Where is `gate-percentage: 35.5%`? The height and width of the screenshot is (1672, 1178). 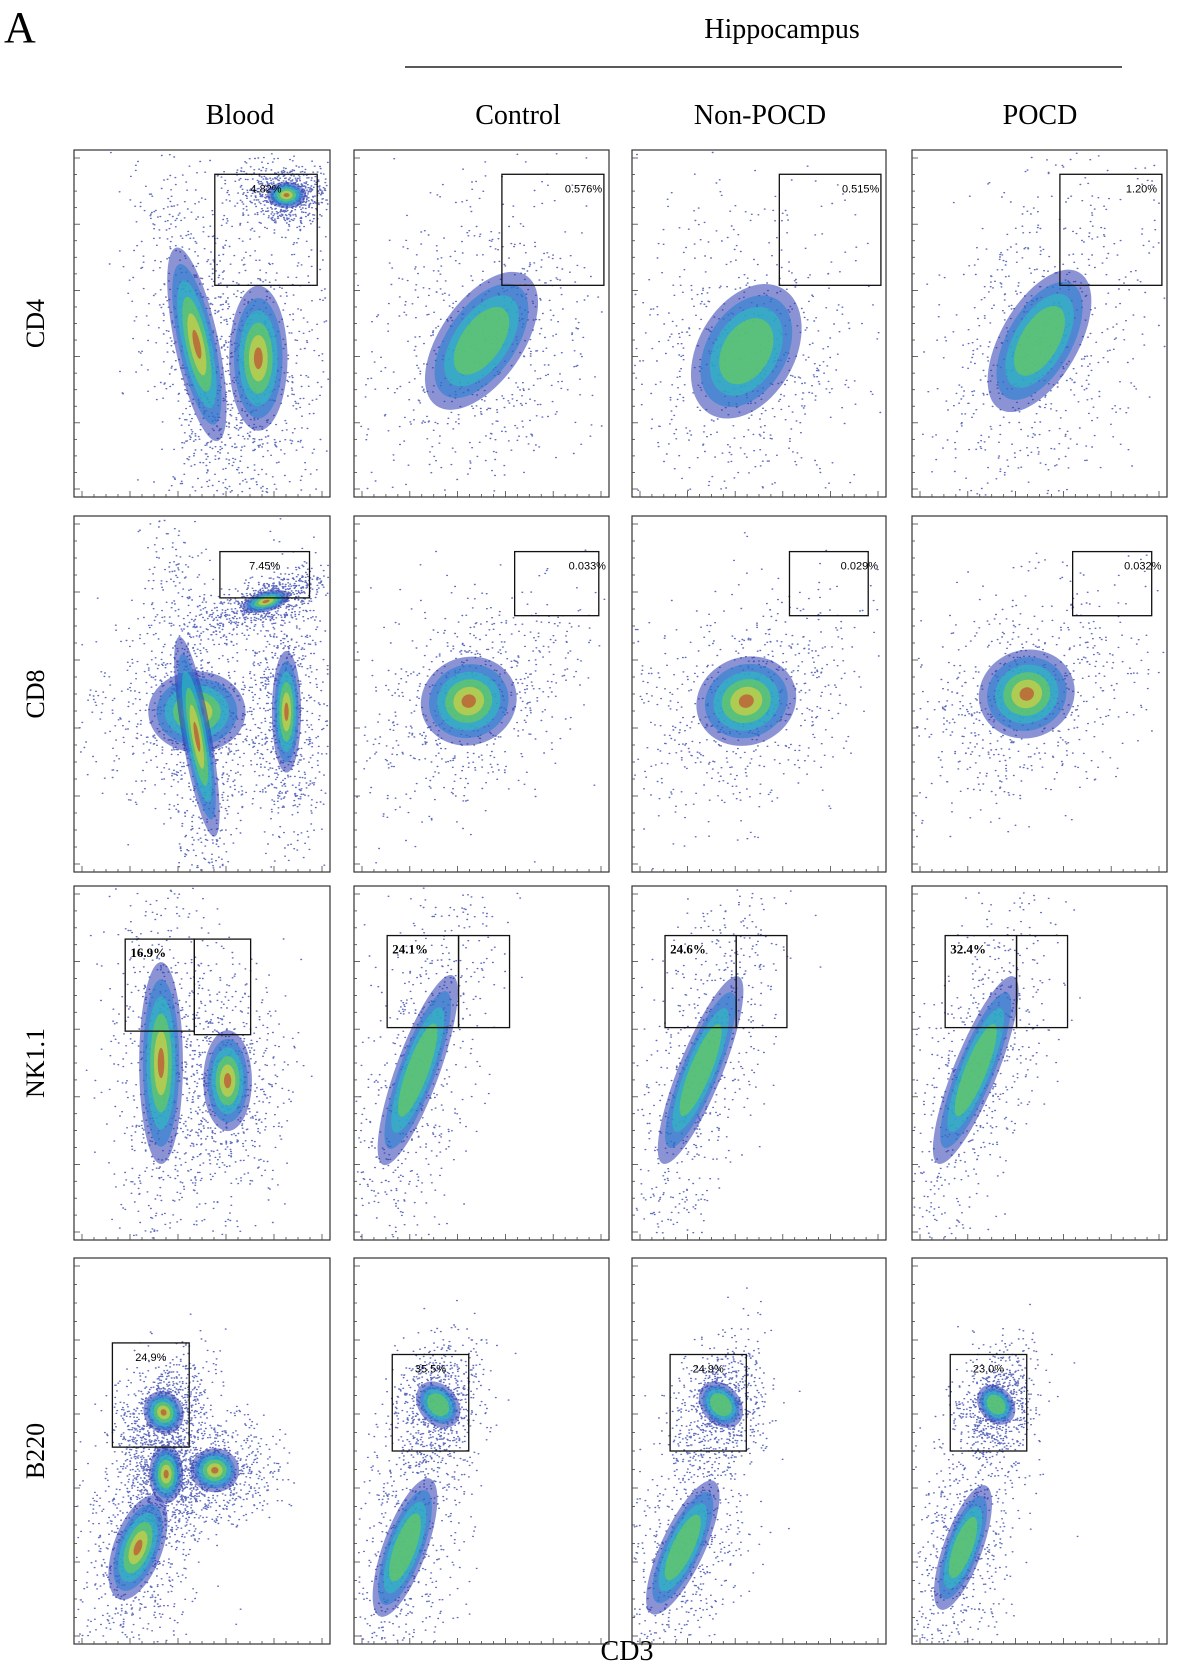
gate-percentage: 35.5% is located at coordinates (430, 1370).